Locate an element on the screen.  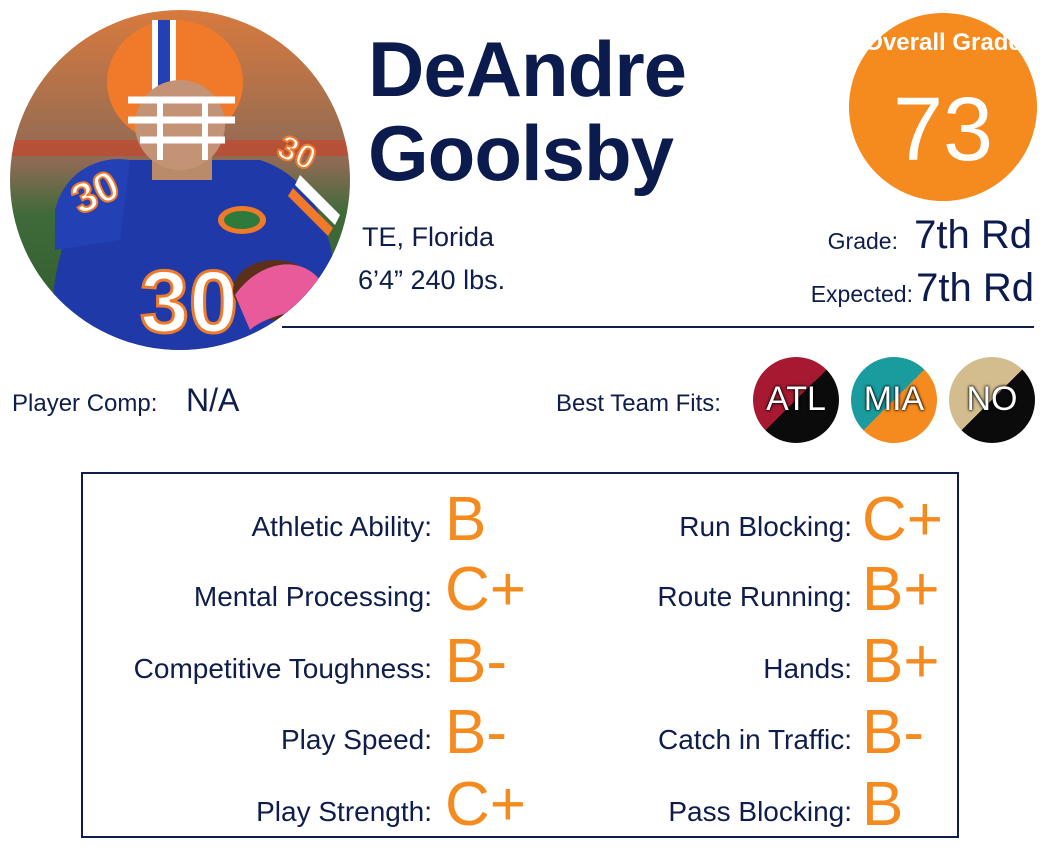
team-fit-atl: ATL is located at coordinates (796, 400).